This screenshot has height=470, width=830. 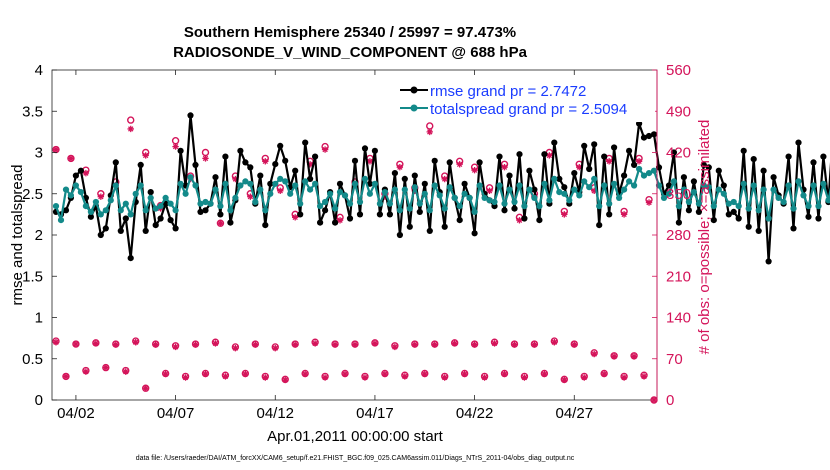 What do you see at coordinates (39, 70) in the screenshot?
I see `y-tick-label: 4` at bounding box center [39, 70].